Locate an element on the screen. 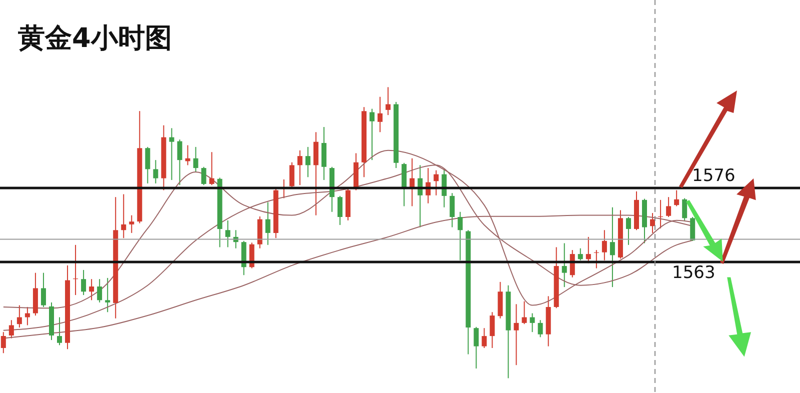 The width and height of the screenshot is (800, 393). text: 黄金4小时图 is located at coordinates (95, 39).